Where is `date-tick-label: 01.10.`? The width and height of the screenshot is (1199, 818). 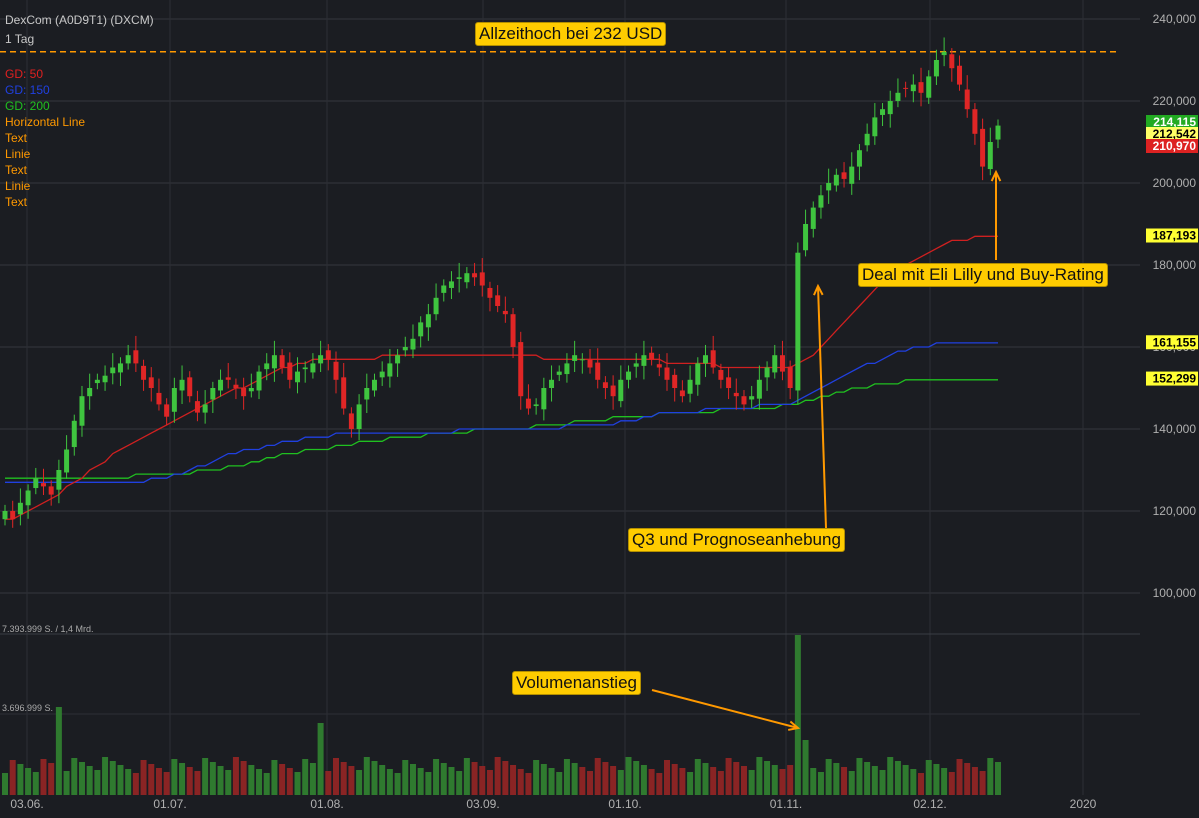 date-tick-label: 01.10. is located at coordinates (624, 804).